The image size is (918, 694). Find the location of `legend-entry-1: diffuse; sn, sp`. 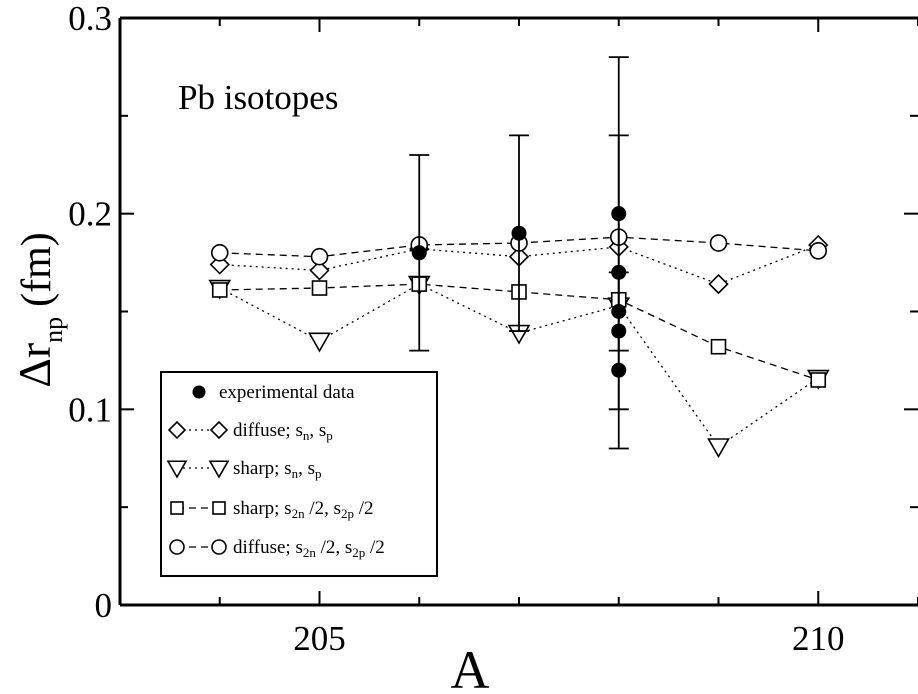

legend-entry-1: diffuse; sn, sp is located at coordinates (250, 431).